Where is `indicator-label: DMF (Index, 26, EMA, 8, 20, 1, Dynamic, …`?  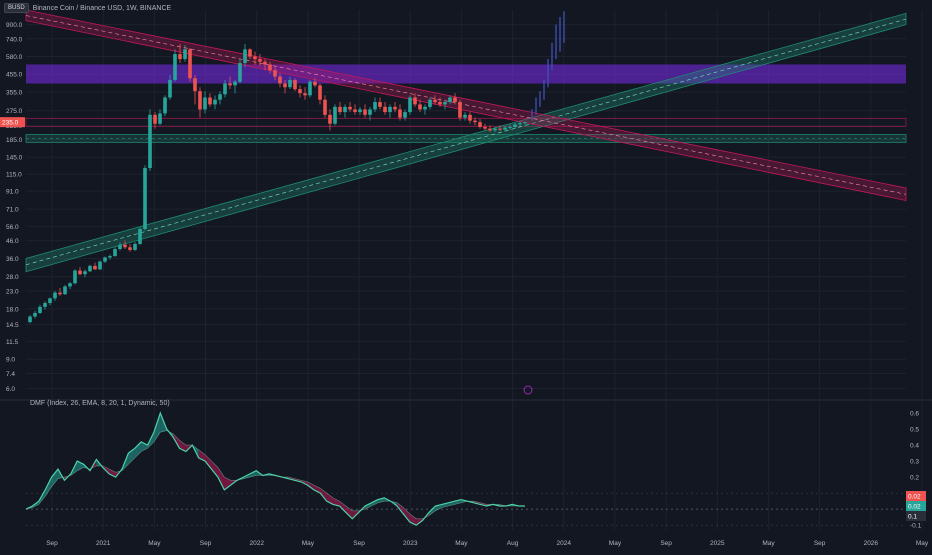 indicator-label: DMF (Index, 26, EMA, 8, 20, 1, Dynamic, … is located at coordinates (100, 403).